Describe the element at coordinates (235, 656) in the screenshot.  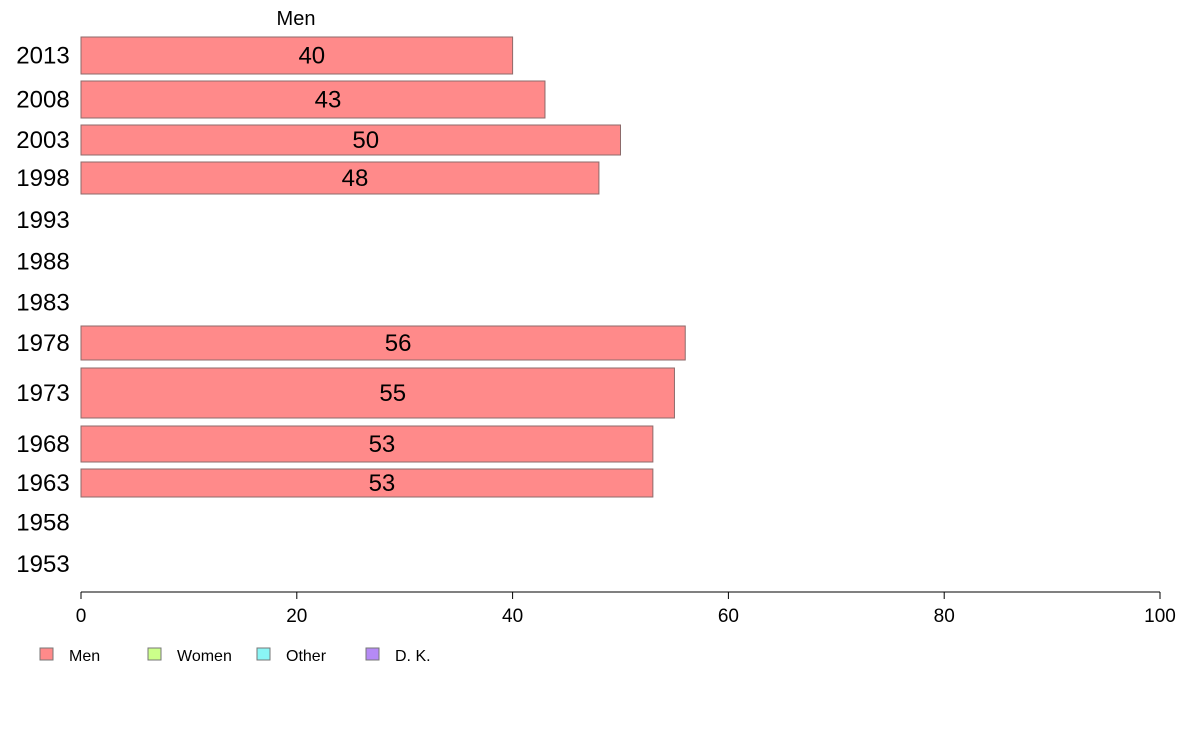
I see `legend: Men Women Other D. K.` at that location.